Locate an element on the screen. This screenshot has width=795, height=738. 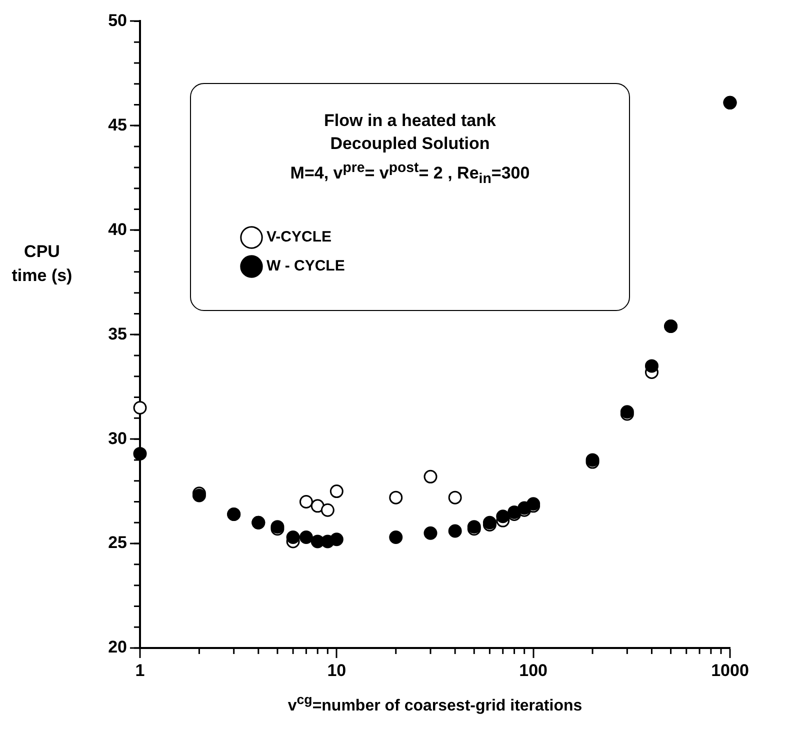
x-tick-label: 100 is located at coordinates (533, 670).